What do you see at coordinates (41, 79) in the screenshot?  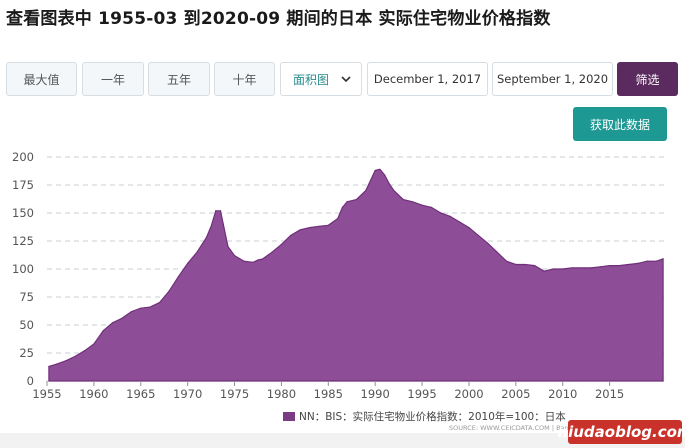 I see `range-max-button: 最大值` at bounding box center [41, 79].